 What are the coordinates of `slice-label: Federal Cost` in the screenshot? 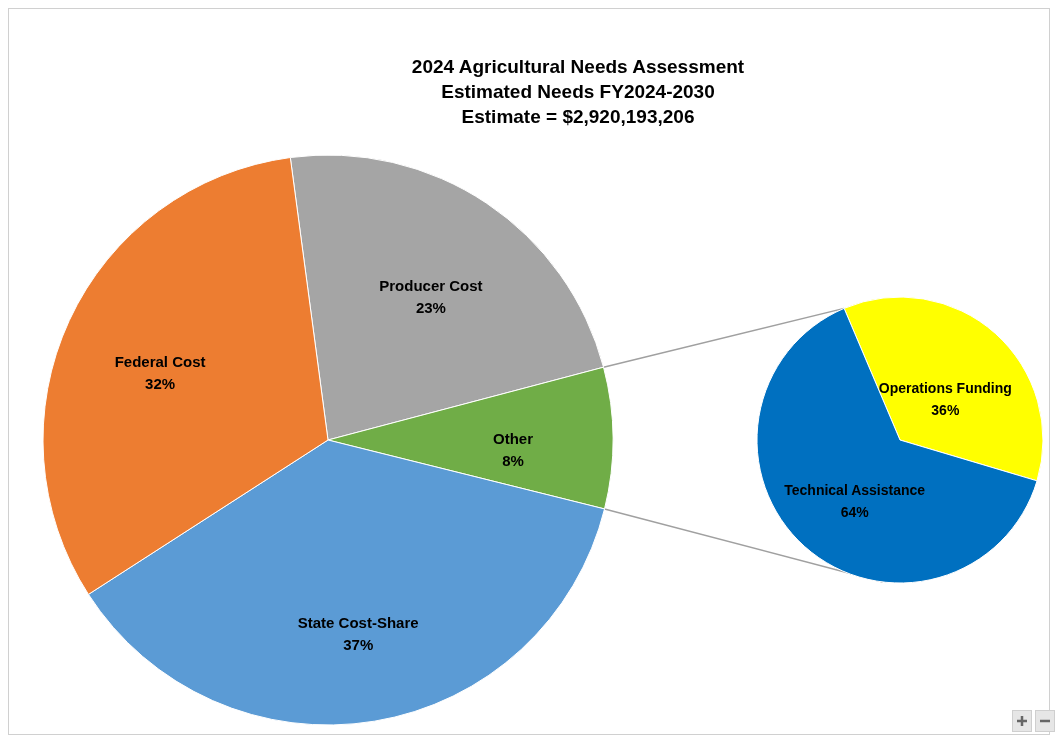 It's located at (160, 362).